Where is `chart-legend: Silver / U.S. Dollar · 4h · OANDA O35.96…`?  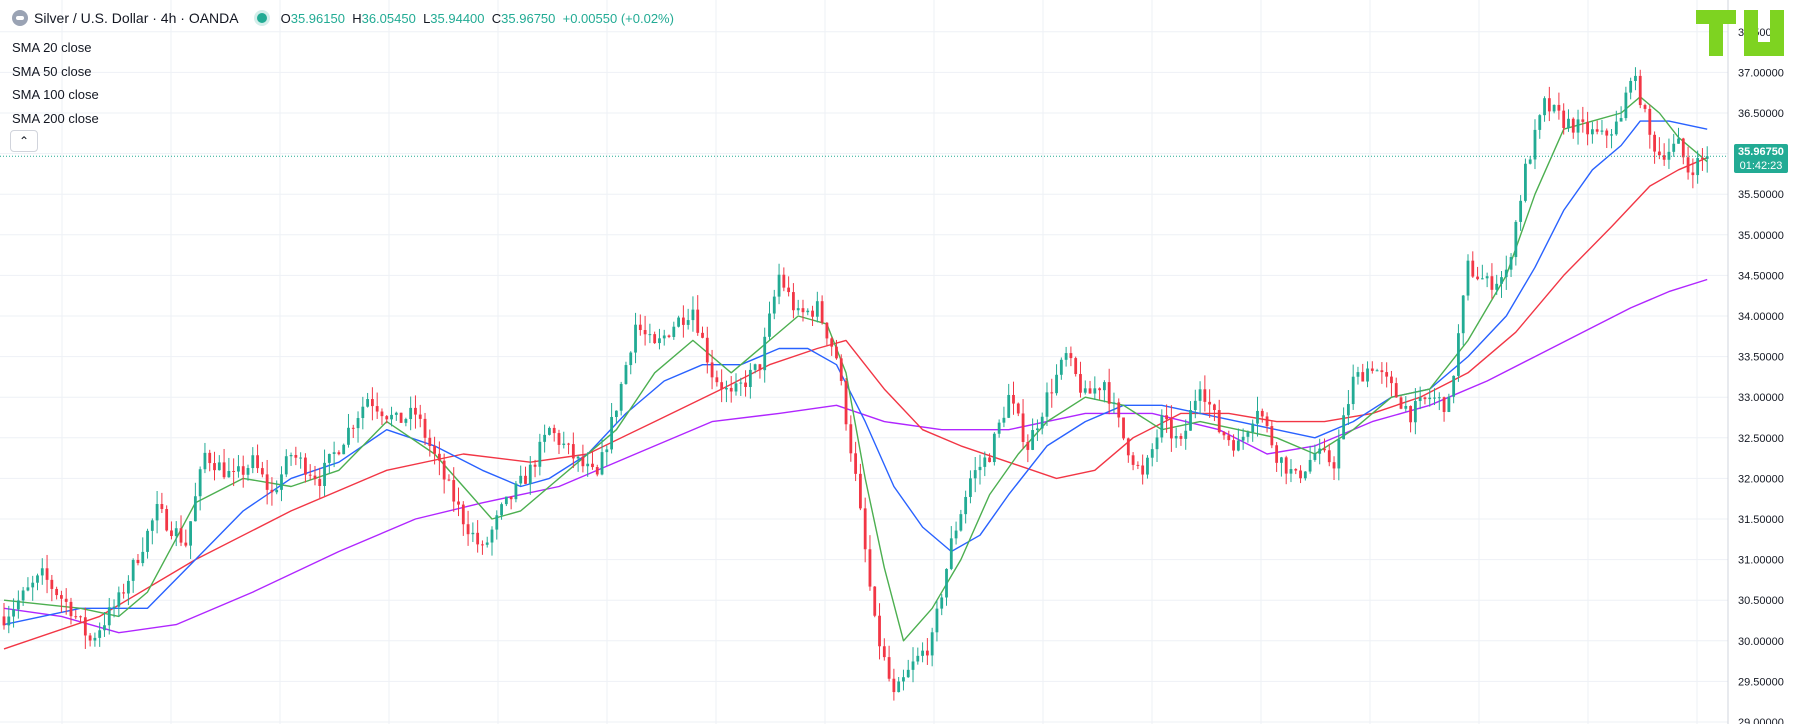 chart-legend: Silver / U.S. Dollar · 4h · OANDA O35.96… is located at coordinates (343, 18).